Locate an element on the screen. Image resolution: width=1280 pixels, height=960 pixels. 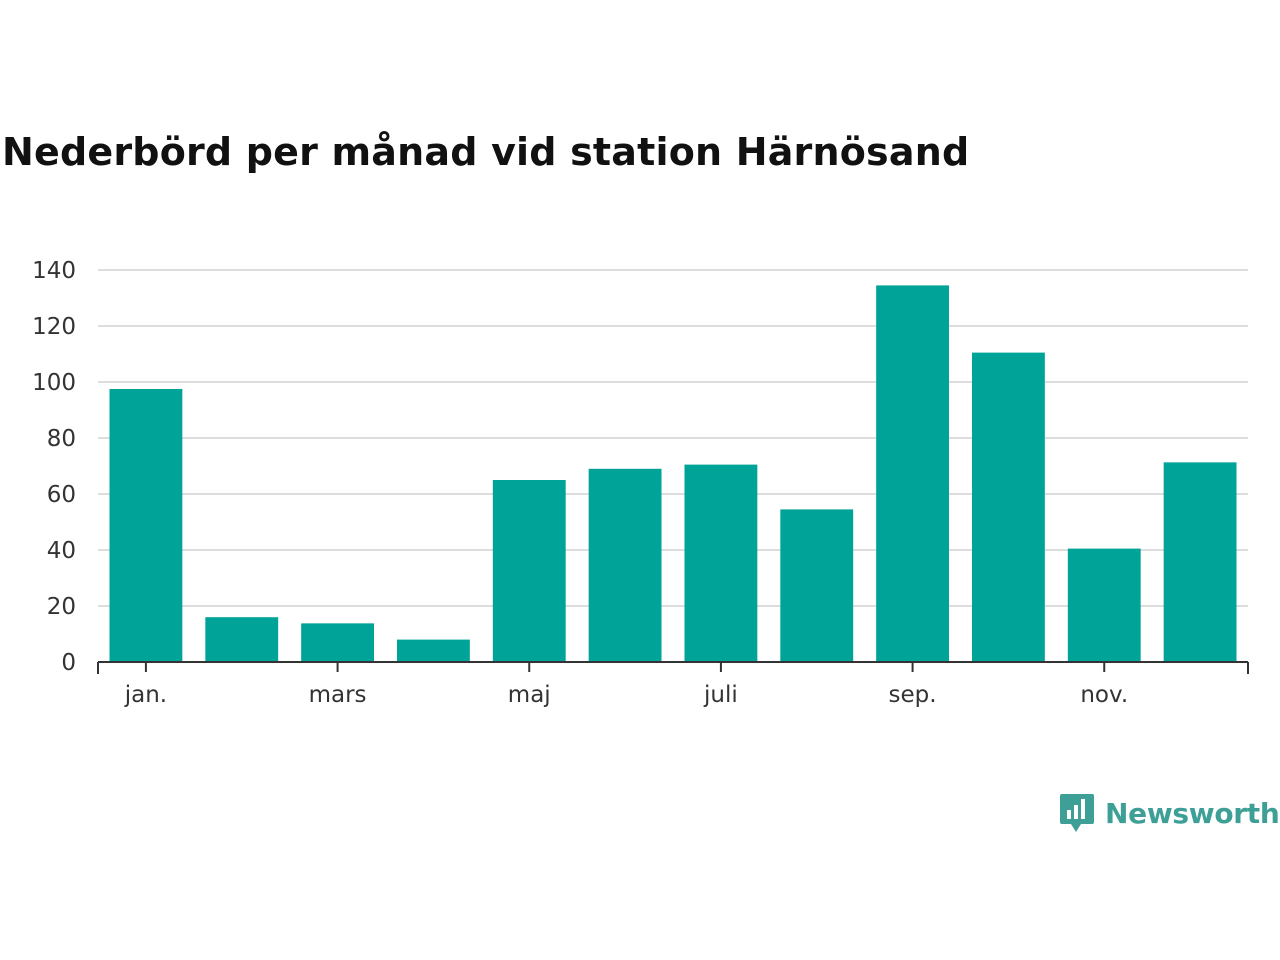
x-tick-label: maj is located at coordinates (529, 695).